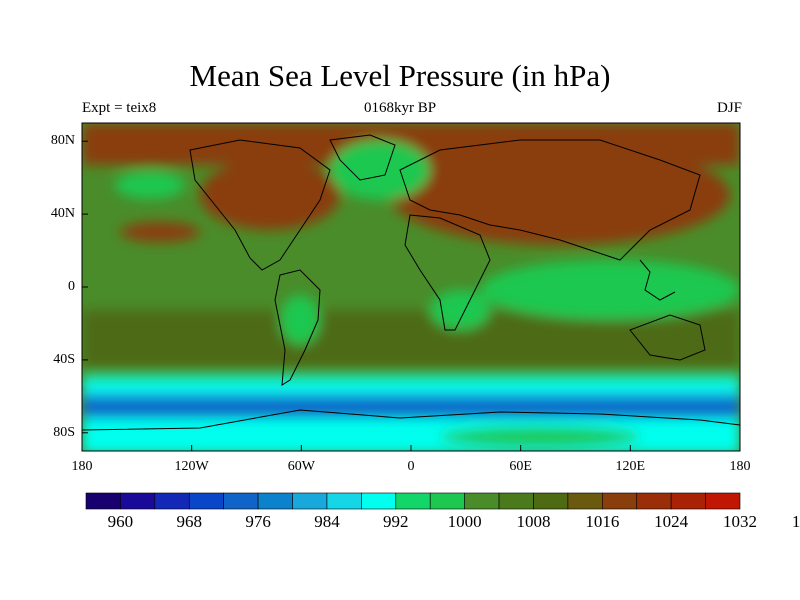 The width and height of the screenshot is (800, 600). I want to click on icelandic-low, so click(380, 170).